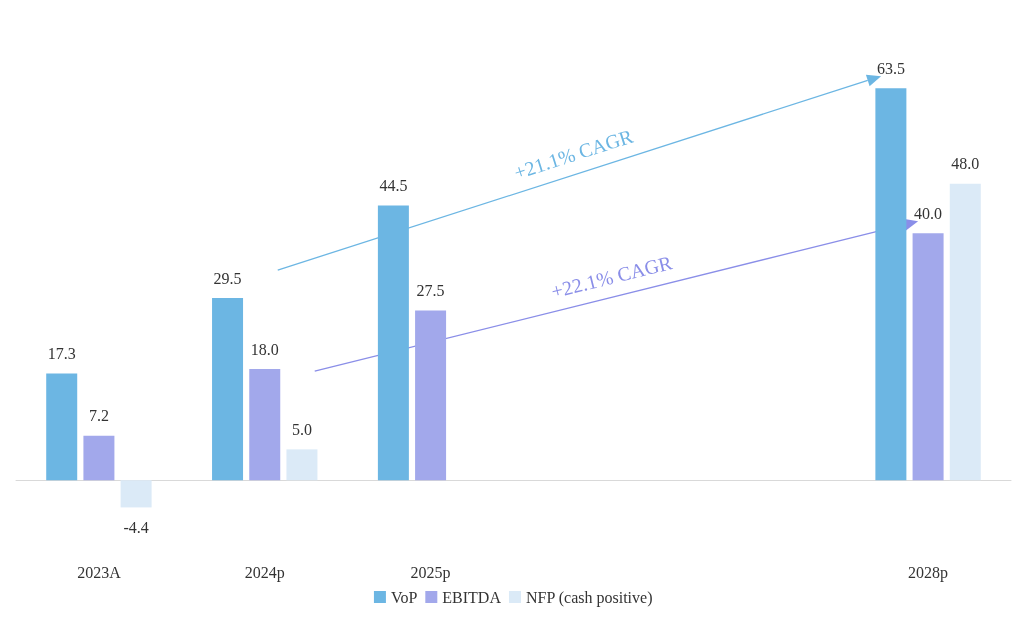 Image resolution: width=1027 pixels, height=620 pixels. Describe the element at coordinates (301, 429) in the screenshot. I see `data-label: 5.0` at that location.